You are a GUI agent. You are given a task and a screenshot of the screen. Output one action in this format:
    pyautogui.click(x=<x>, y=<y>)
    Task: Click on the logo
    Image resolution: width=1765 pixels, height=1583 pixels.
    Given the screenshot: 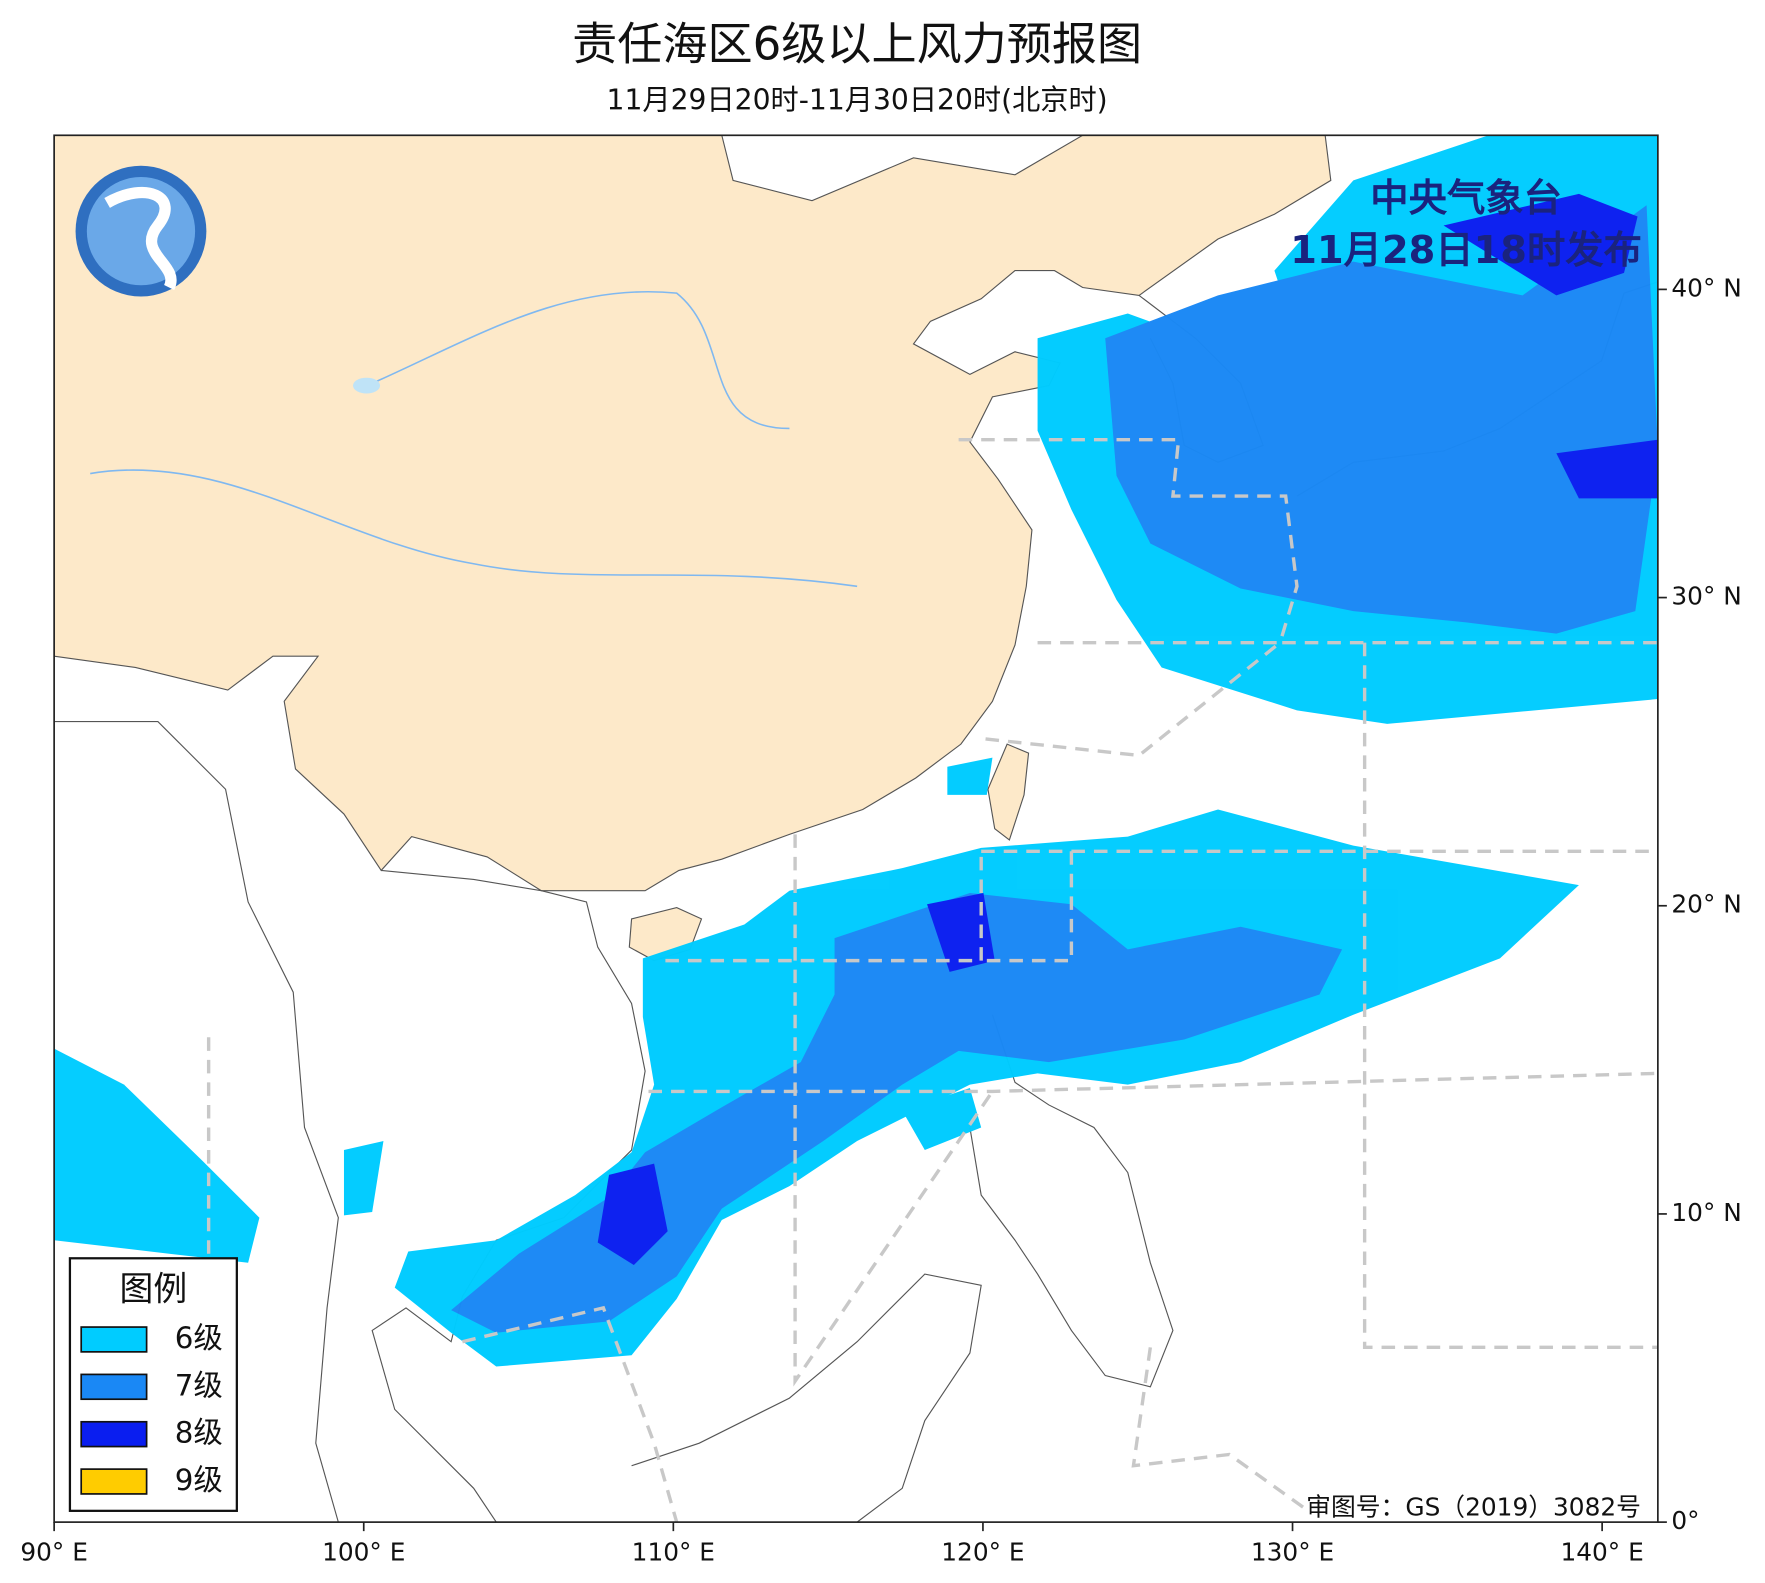 What is the action you would take?
    pyautogui.click(x=141, y=231)
    